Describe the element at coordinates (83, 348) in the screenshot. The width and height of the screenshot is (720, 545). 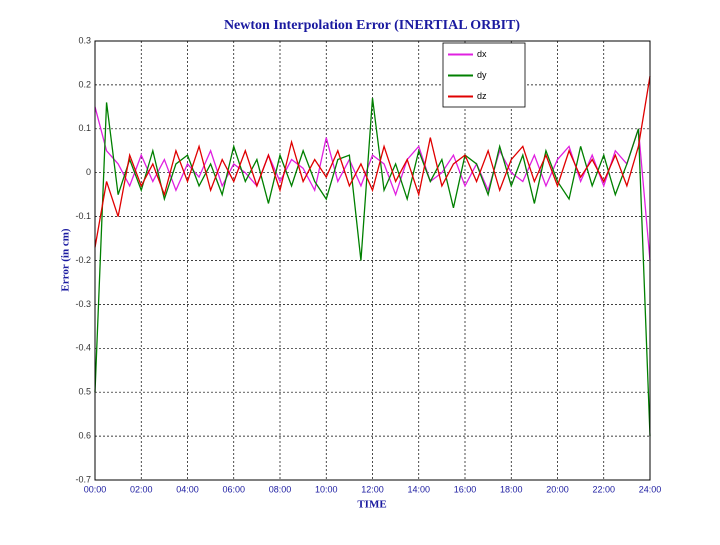
I see `y-tick-label: -0.4` at that location.